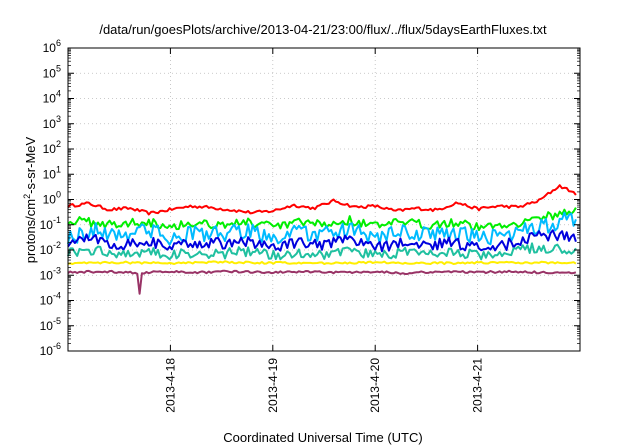 Image resolution: width=640 pixels, height=448 pixels. Describe the element at coordinates (27, 196) in the screenshot. I see `y-axis-label-exp: 2` at that location.